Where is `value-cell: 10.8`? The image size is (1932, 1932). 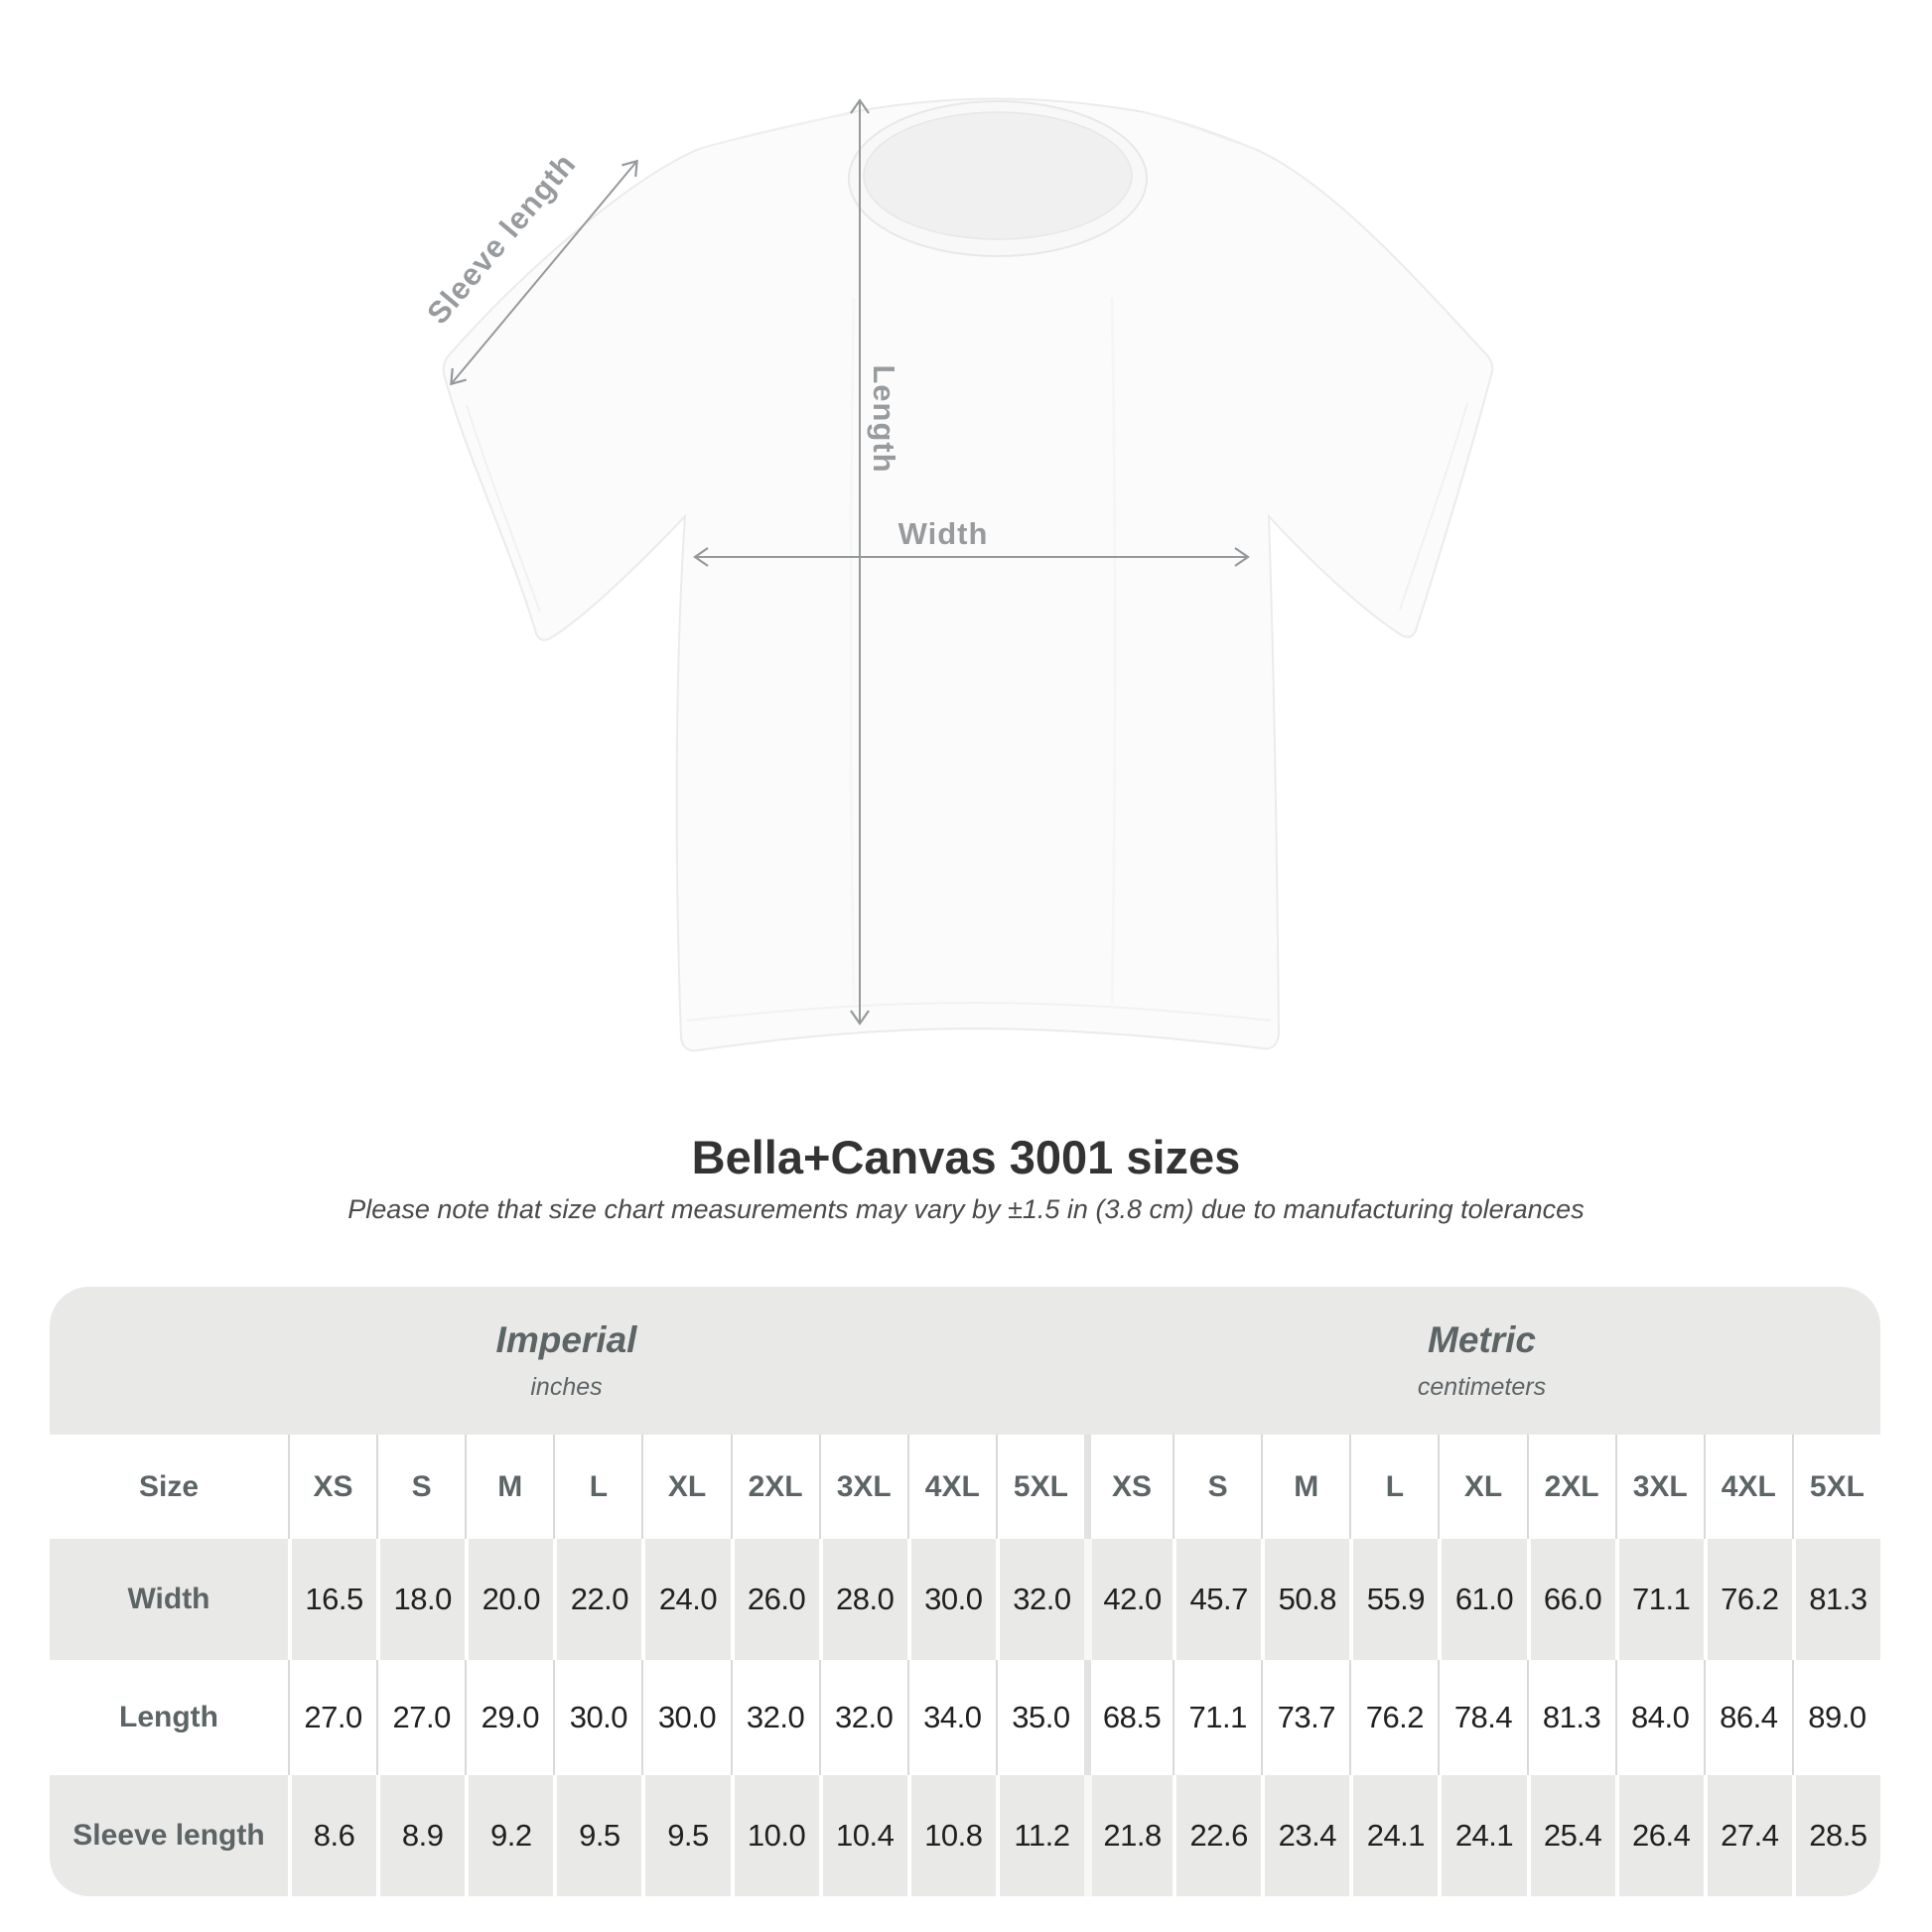
value-cell: 10.8 is located at coordinates (951, 1836).